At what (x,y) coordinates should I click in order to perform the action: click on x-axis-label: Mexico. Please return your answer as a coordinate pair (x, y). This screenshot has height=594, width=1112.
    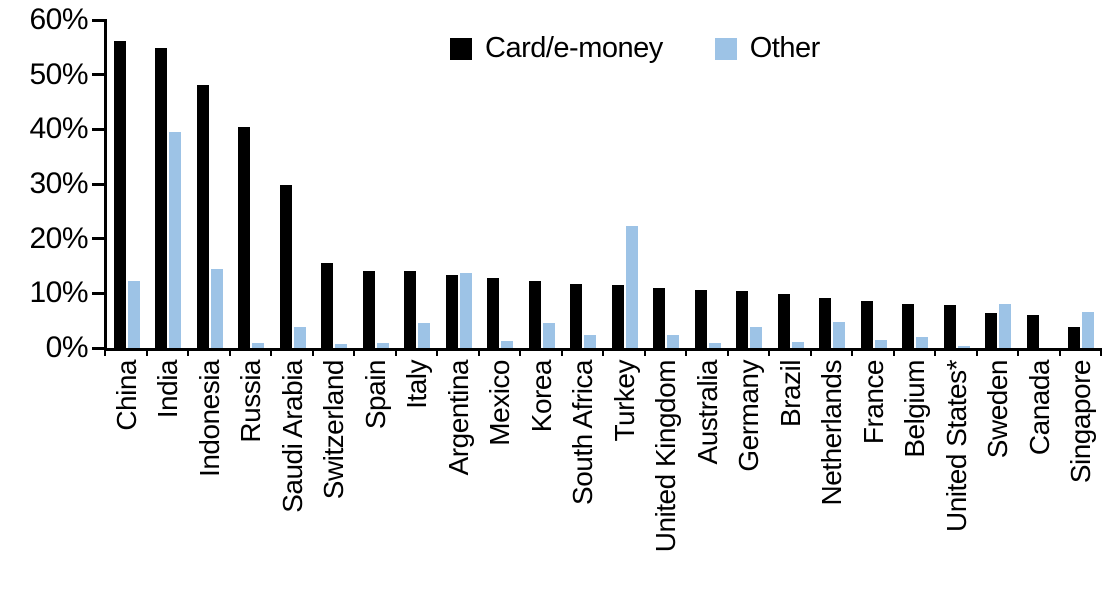
    Looking at the image, I should click on (500, 403).